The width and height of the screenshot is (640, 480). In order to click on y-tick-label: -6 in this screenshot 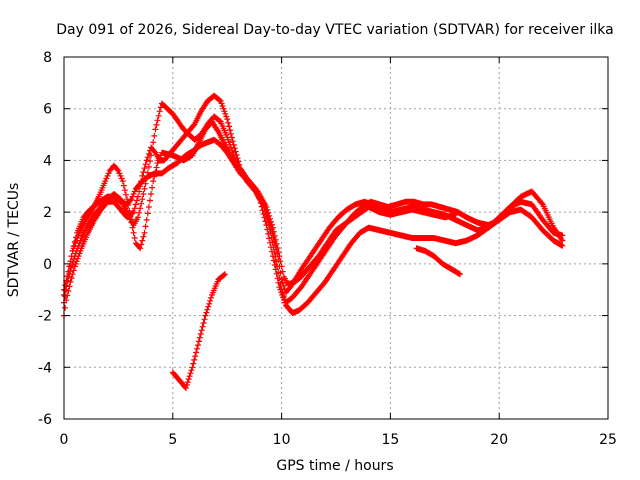, I will do `click(45, 420)`.